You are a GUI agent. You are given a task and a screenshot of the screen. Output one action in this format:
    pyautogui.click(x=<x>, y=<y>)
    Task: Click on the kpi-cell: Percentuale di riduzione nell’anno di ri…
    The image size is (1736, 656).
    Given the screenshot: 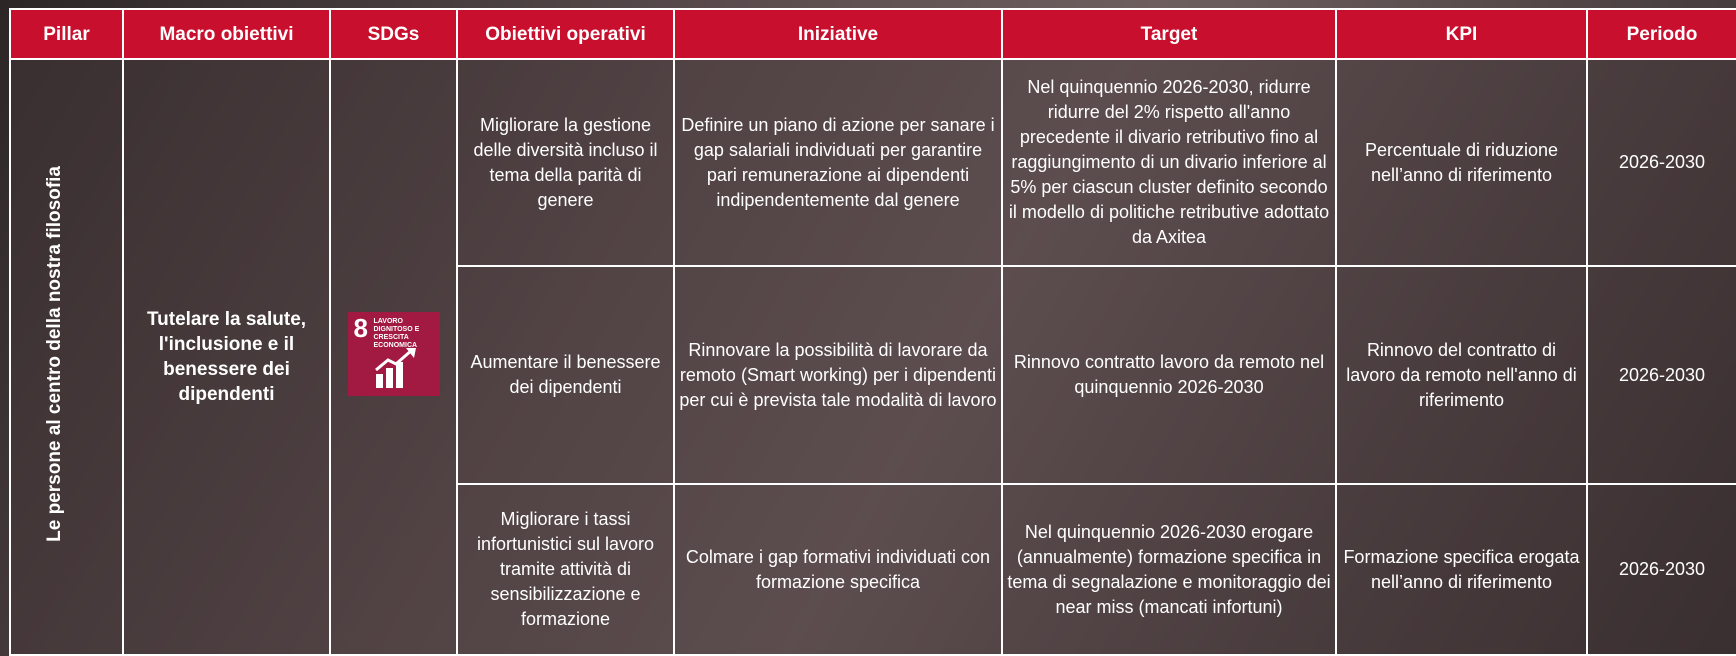 What is the action you would take?
    pyautogui.click(x=1461, y=162)
    